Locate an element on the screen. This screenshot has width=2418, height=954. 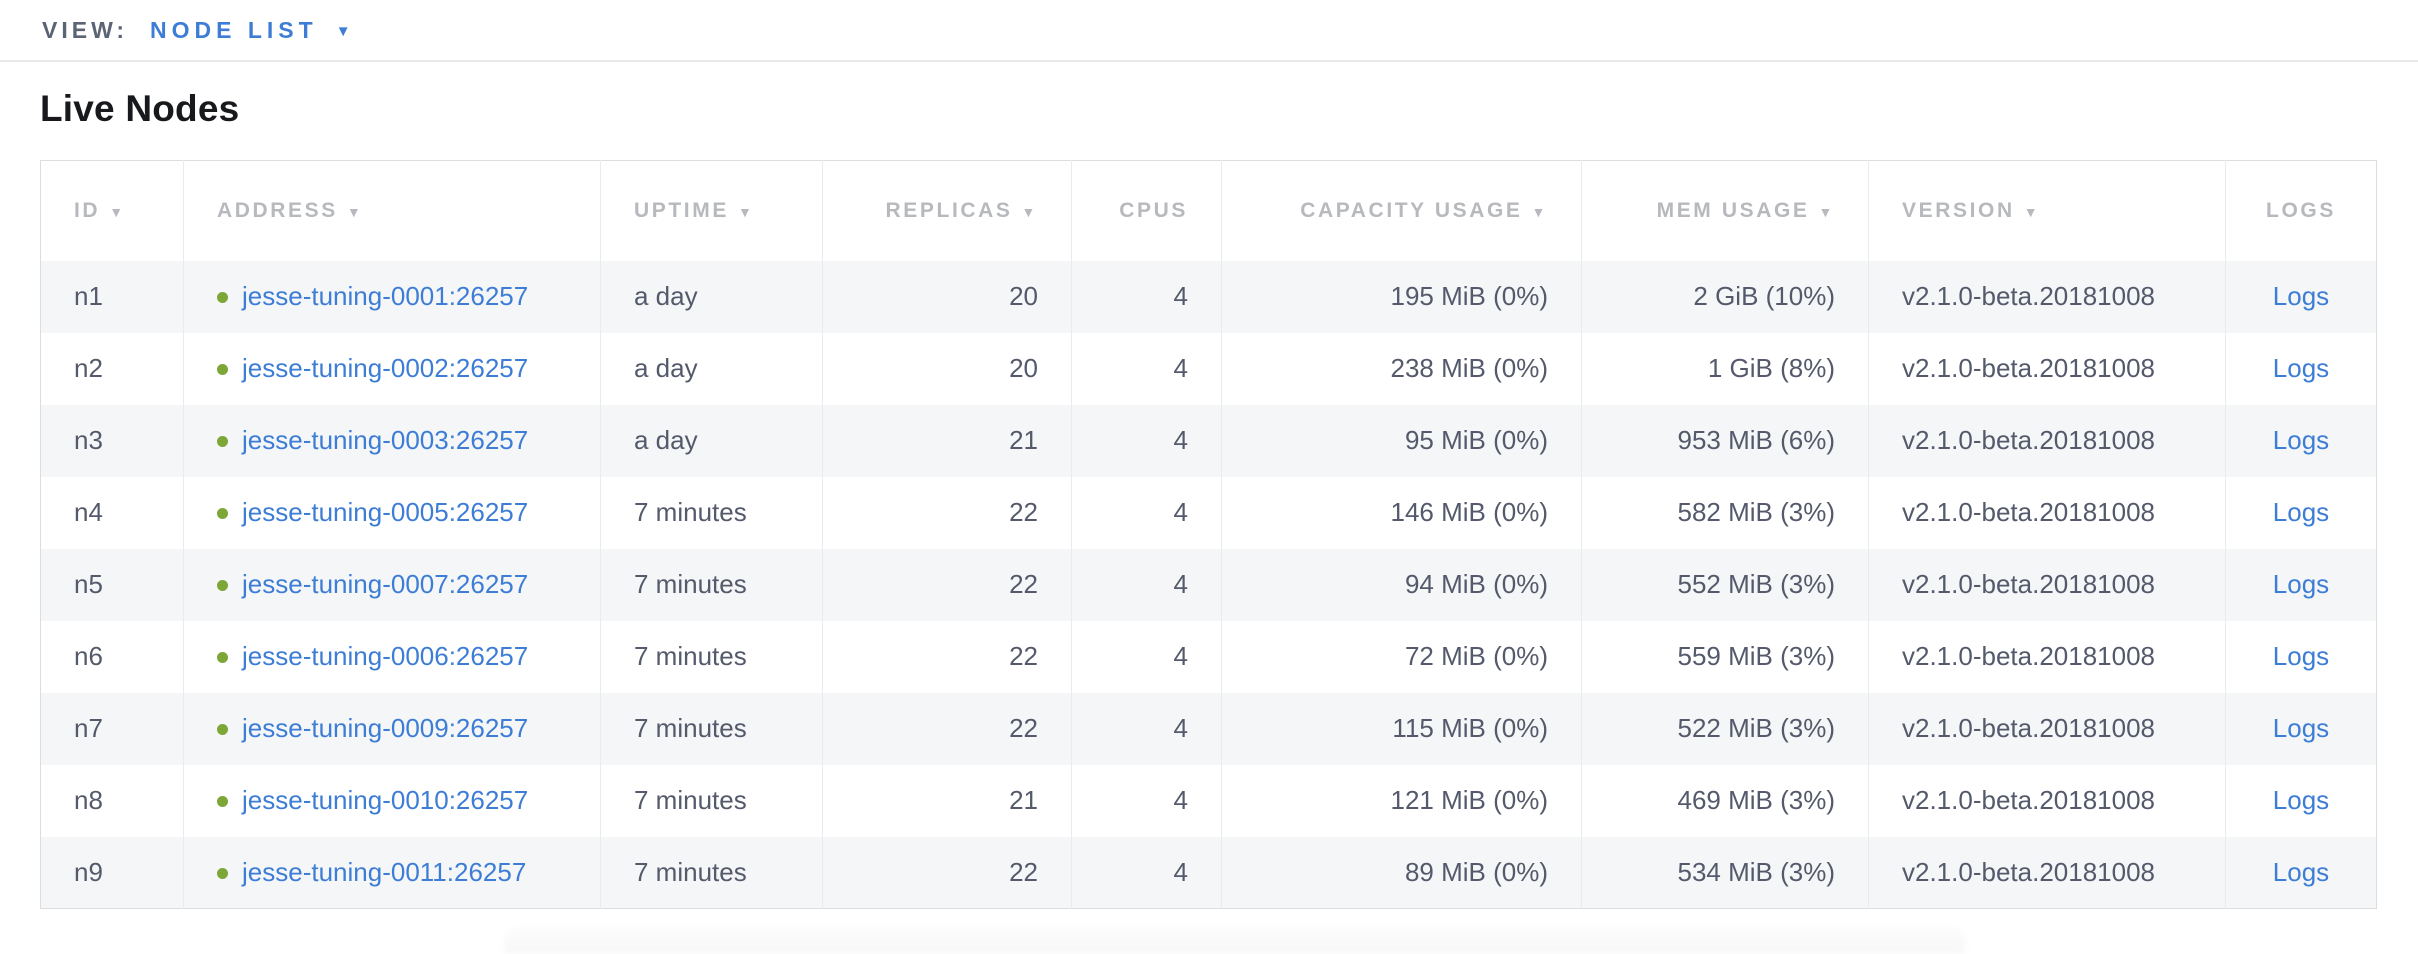
node-address-cell: jesse-tuning-0002:26257 is located at coordinates (392, 368).